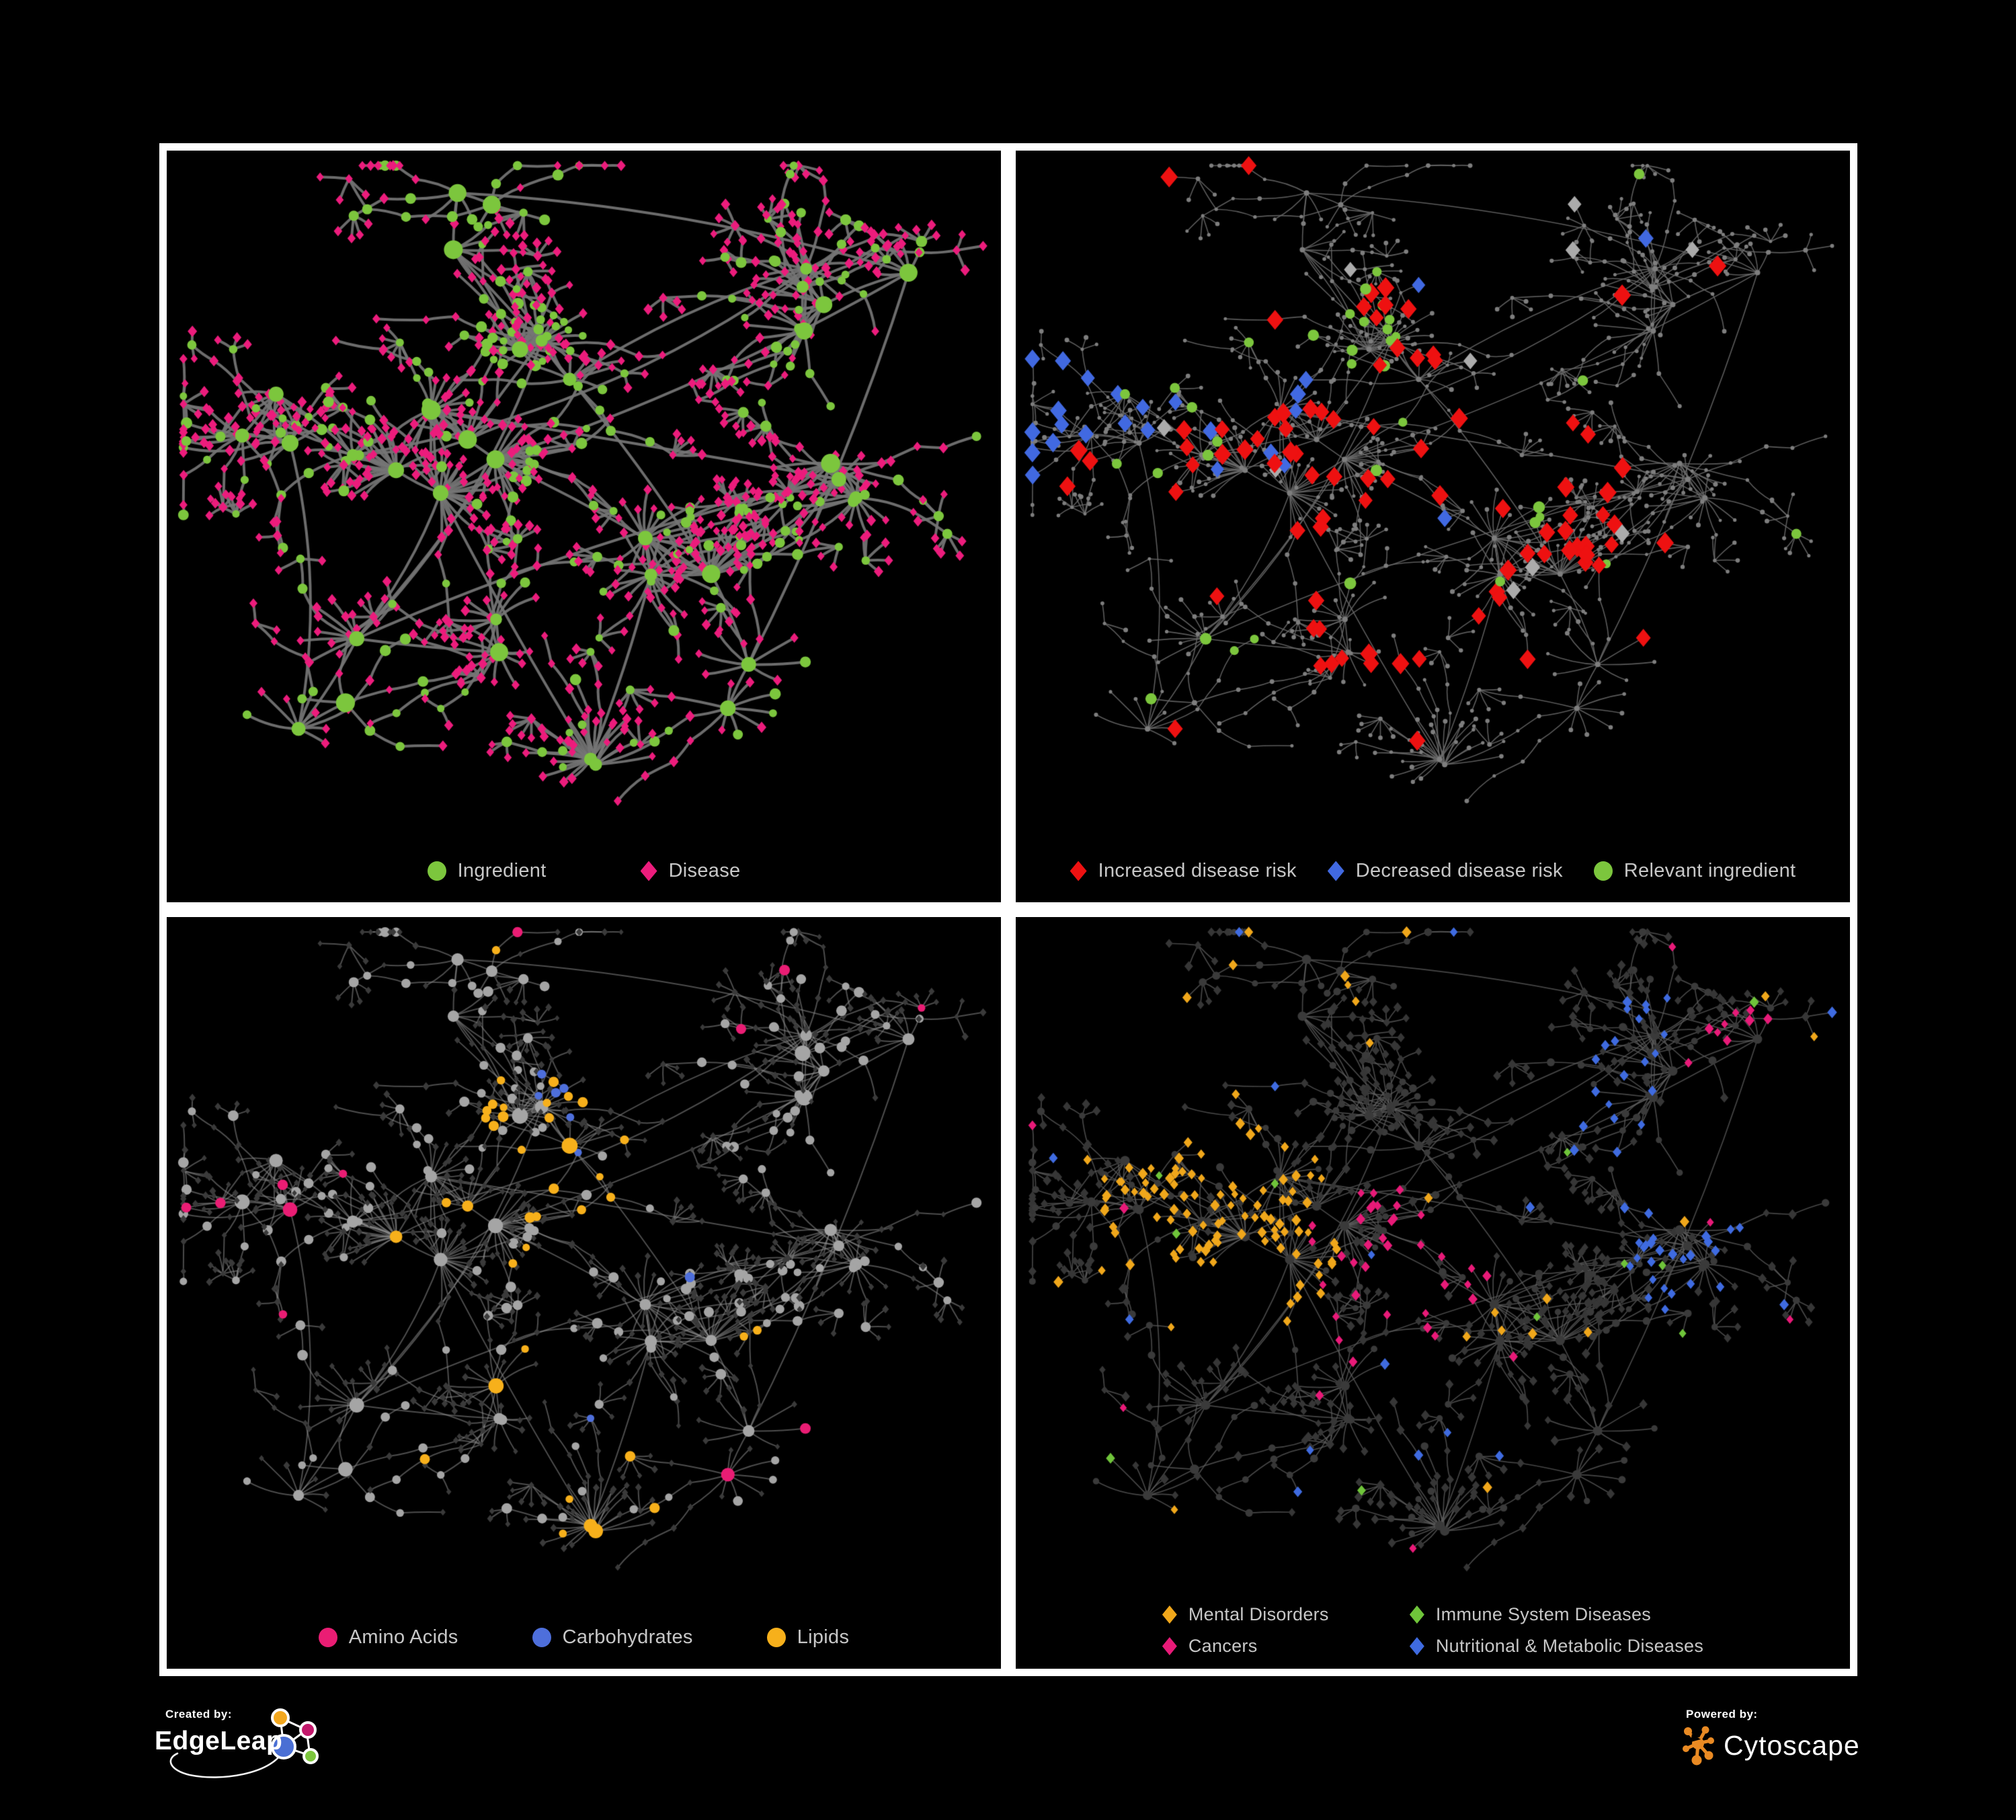 The width and height of the screenshot is (2016, 1820). I want to click on cytoscape-network-icon, so click(1698, 1746).